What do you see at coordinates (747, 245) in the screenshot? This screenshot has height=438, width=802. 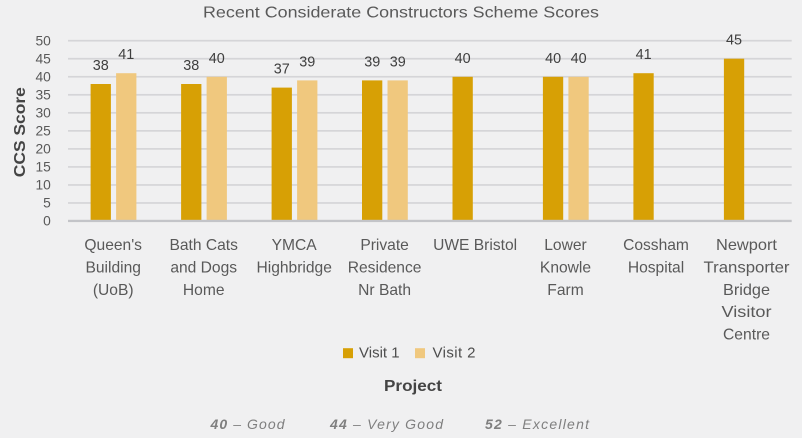 I see `svg-text: Newport` at bounding box center [747, 245].